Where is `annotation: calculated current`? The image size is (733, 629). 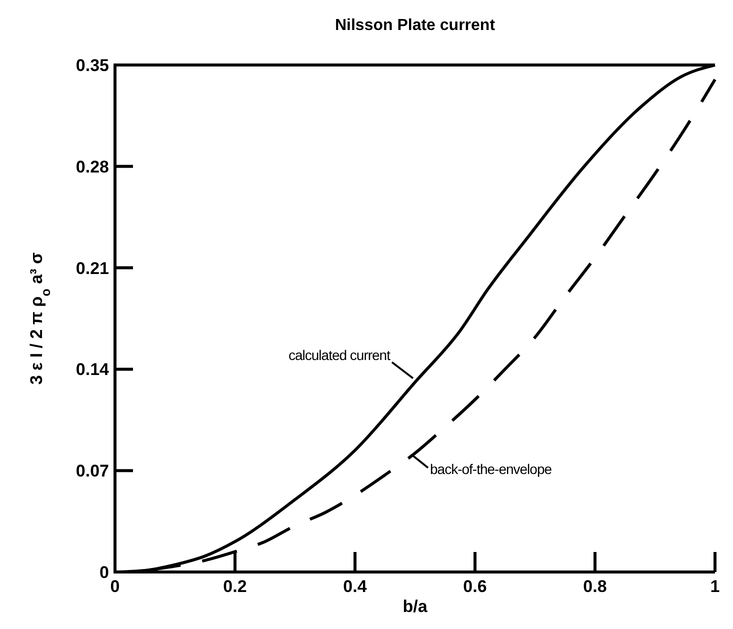
annotation: calculated current is located at coordinates (339, 355).